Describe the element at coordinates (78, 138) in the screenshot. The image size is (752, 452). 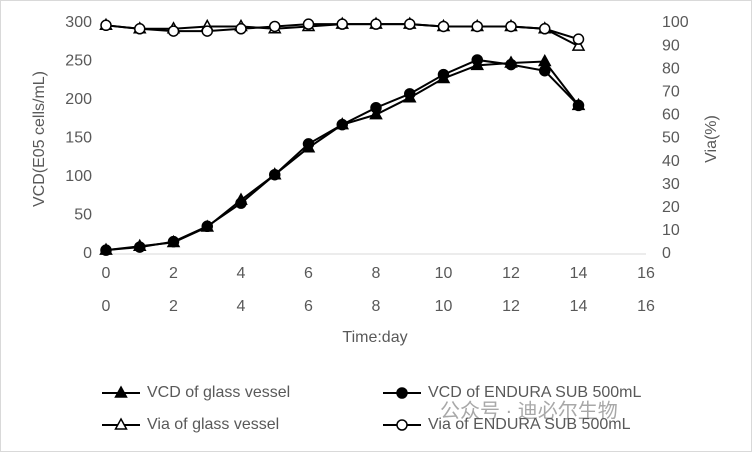
I see `y-tick-label: 150` at that location.